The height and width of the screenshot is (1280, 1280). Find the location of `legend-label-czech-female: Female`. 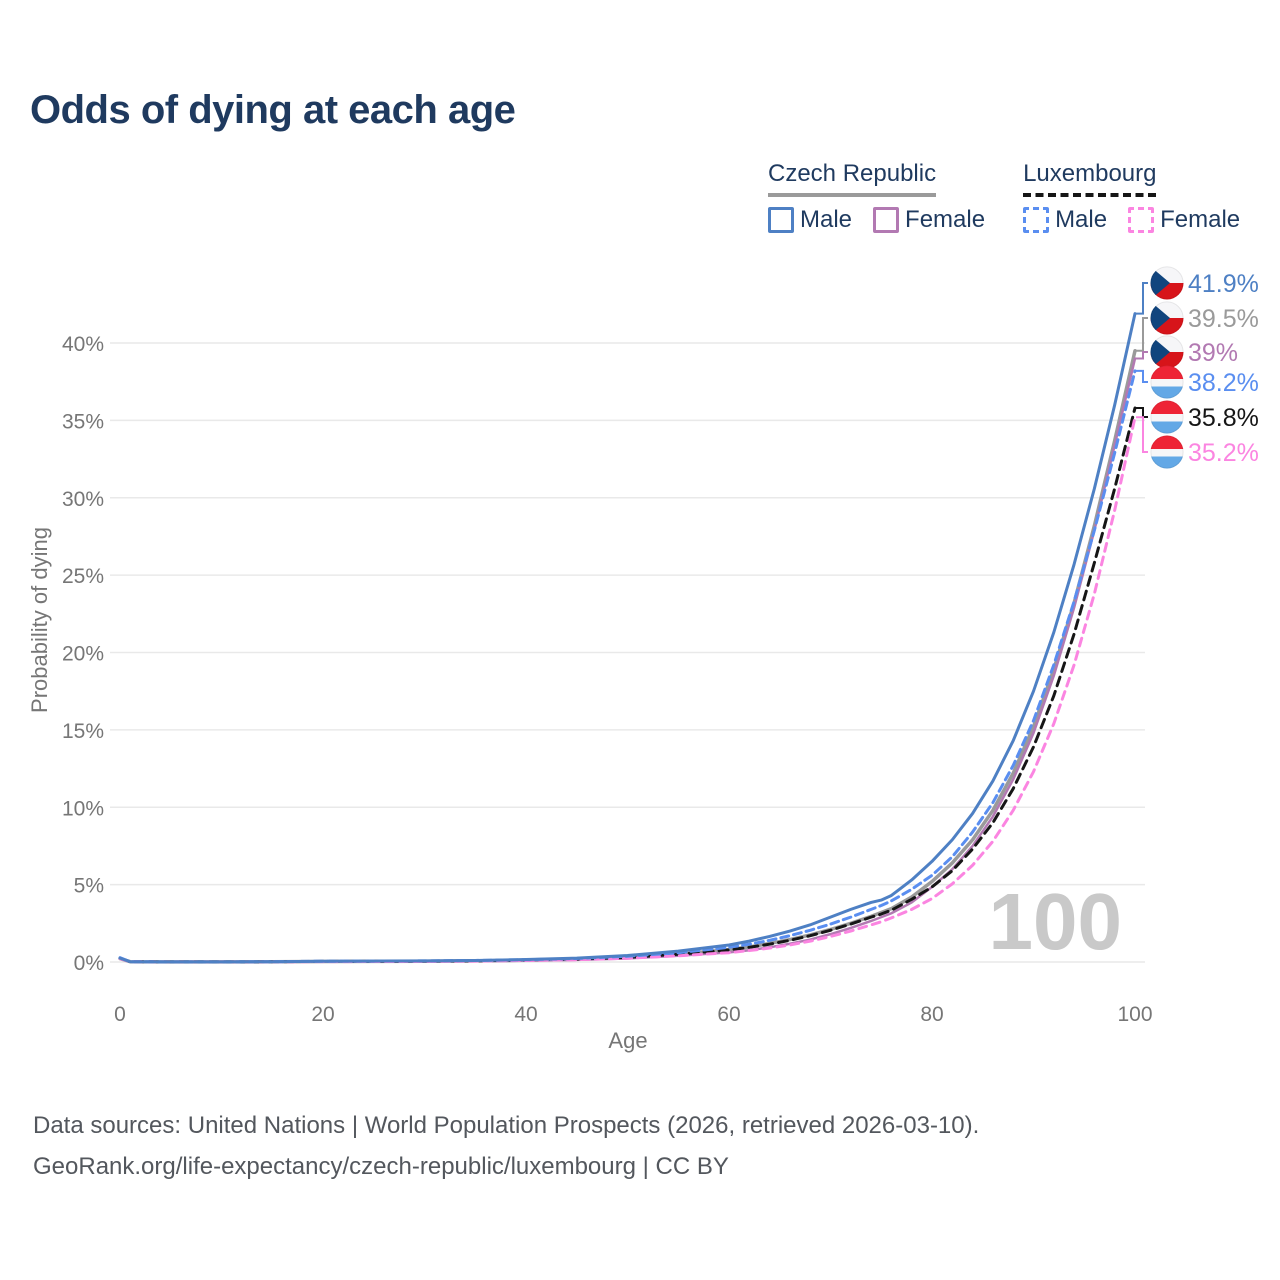

legend-label-czech-female: Female is located at coordinates (945, 219).